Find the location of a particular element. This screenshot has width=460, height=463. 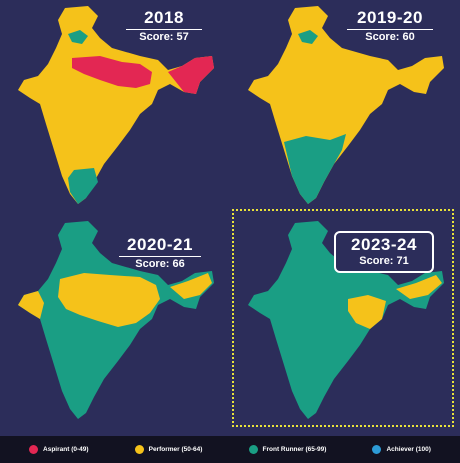

year-label-2019-20: 2019-20 Score: 60 is located at coordinates (390, 26).